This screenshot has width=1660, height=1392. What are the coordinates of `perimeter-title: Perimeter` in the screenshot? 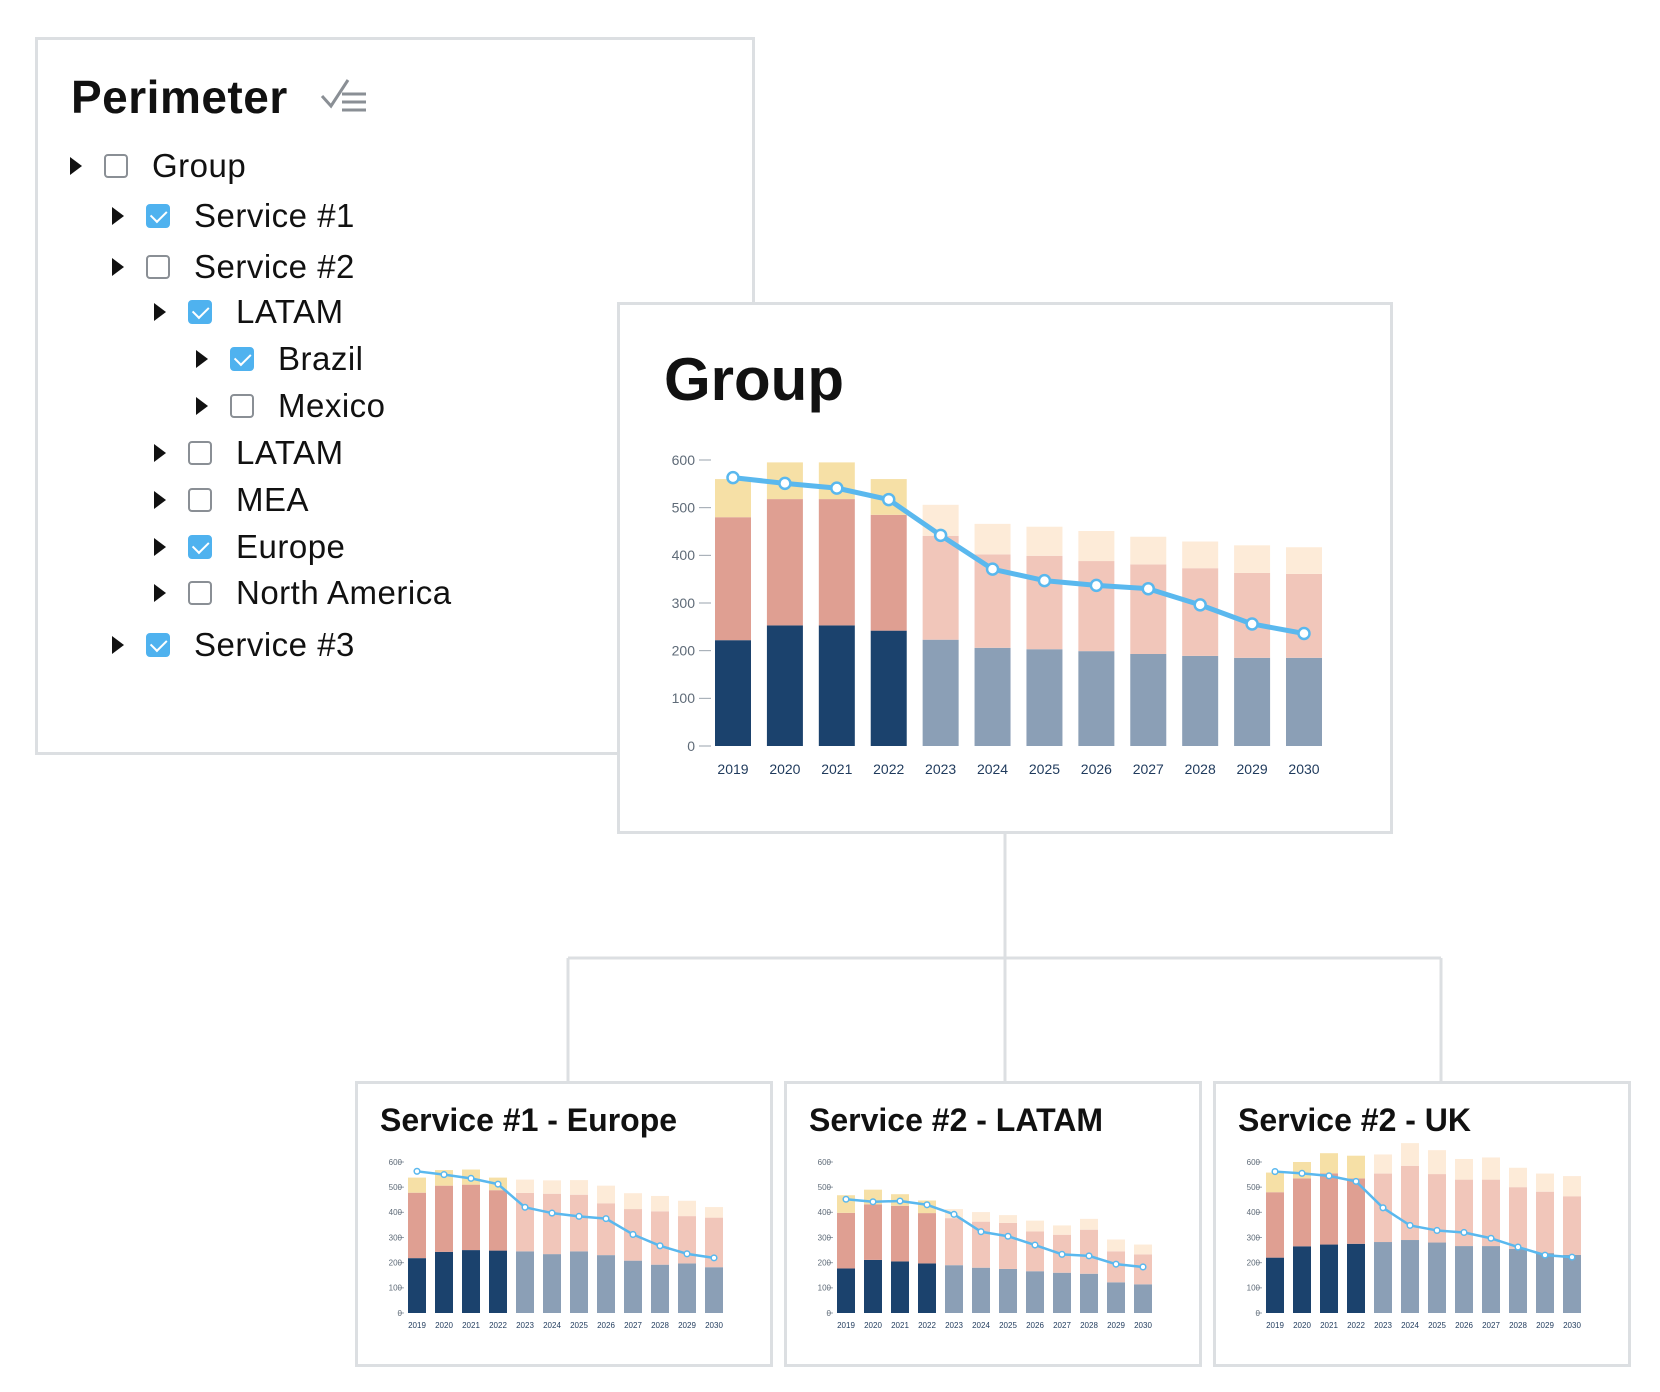 It's located at (179, 97).